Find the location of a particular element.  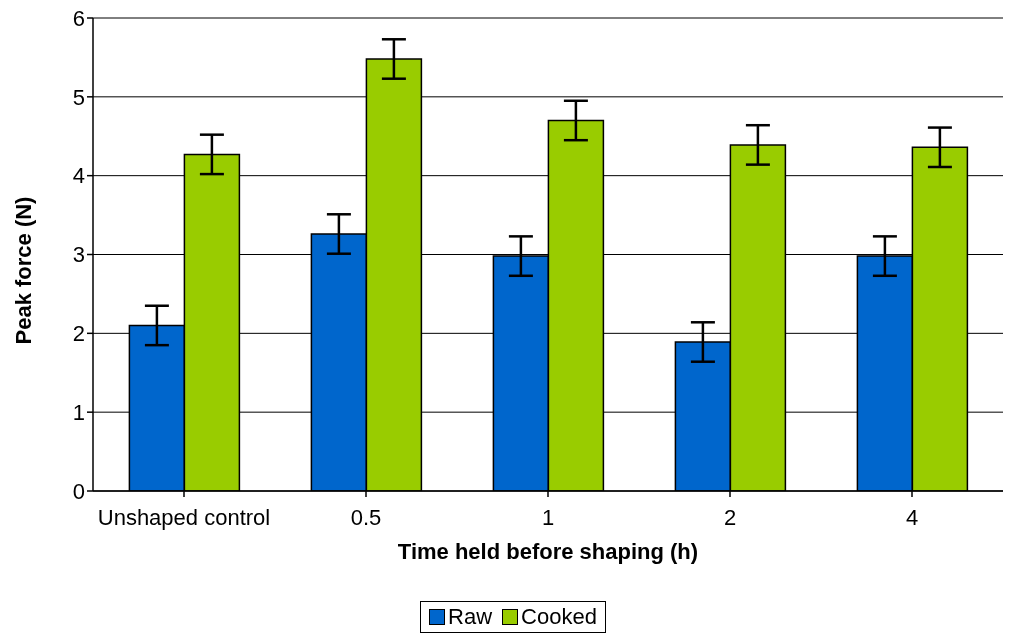

x-tick-label: Unshaped control is located at coordinates (184, 517).